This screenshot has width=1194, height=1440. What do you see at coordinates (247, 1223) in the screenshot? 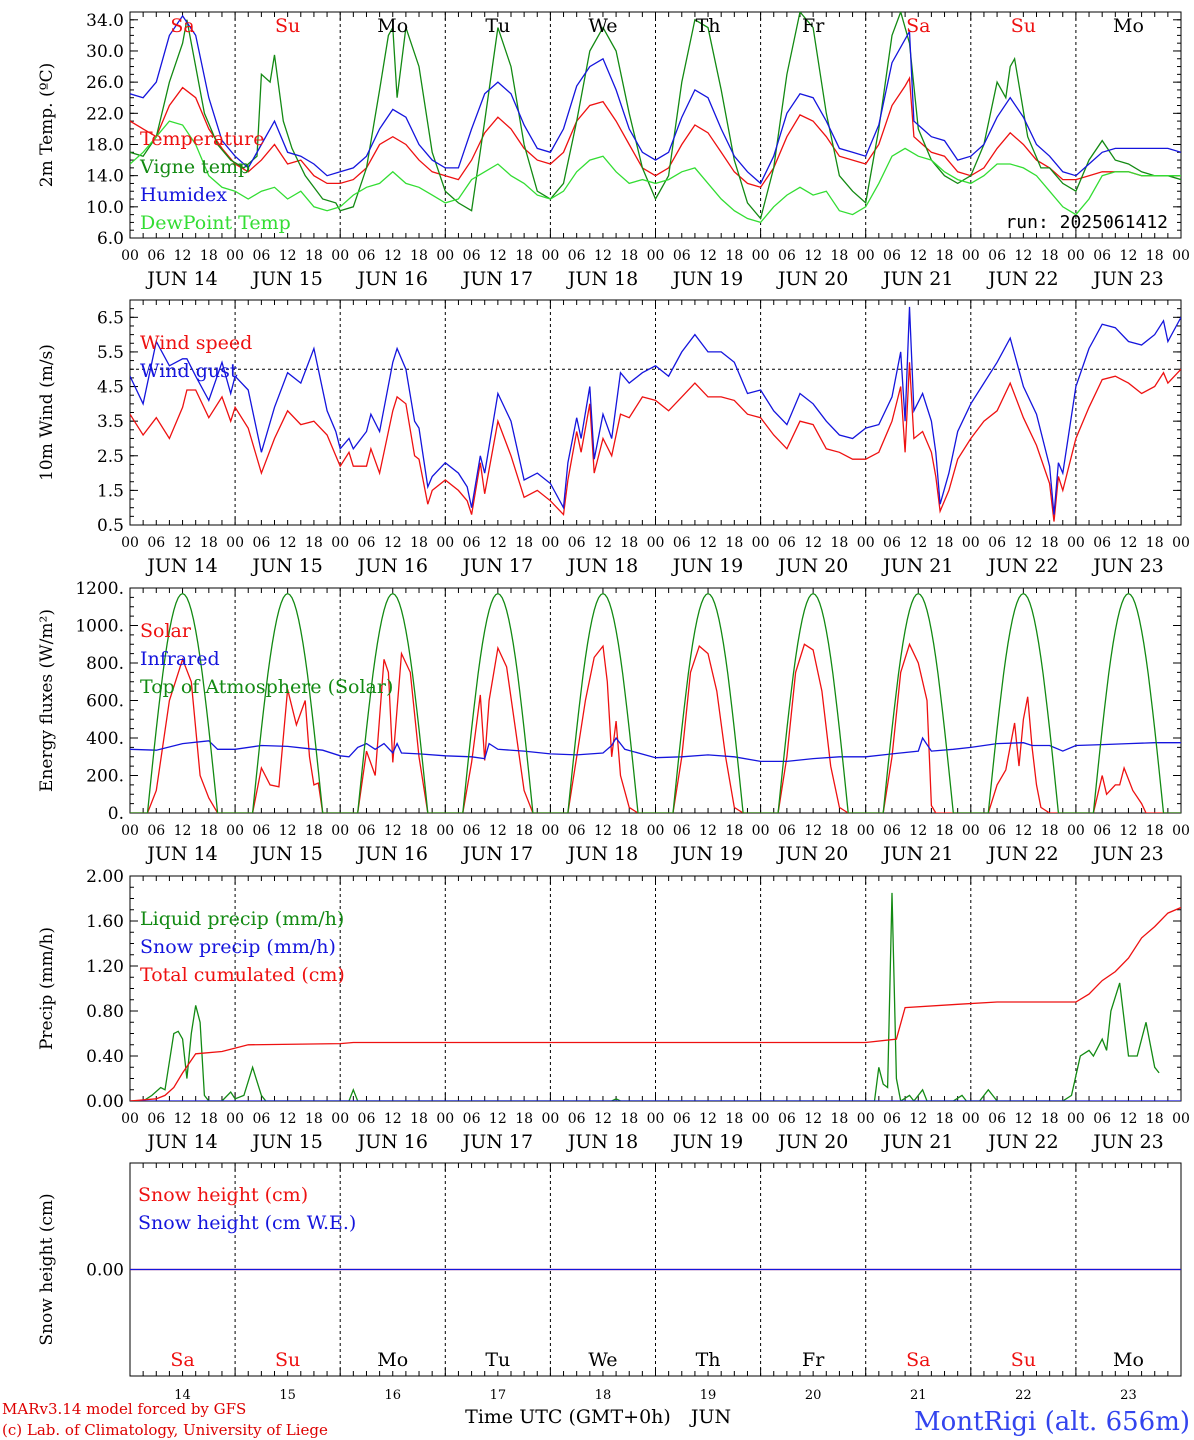
I see `legend-entry: Snow height (cm W.E.)` at bounding box center [247, 1223].